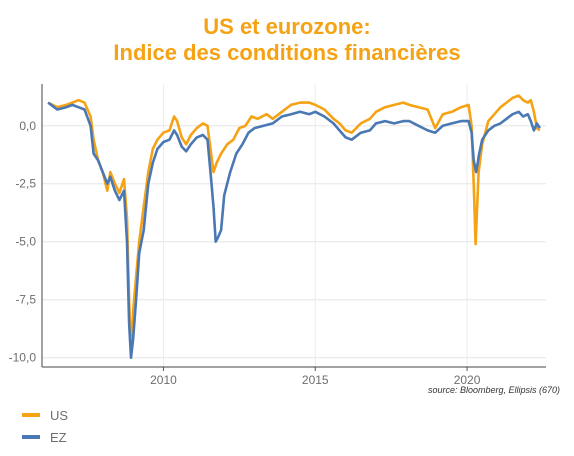  What do you see at coordinates (27, 126) in the screenshot?
I see `y-tick-label: 0,0` at bounding box center [27, 126].